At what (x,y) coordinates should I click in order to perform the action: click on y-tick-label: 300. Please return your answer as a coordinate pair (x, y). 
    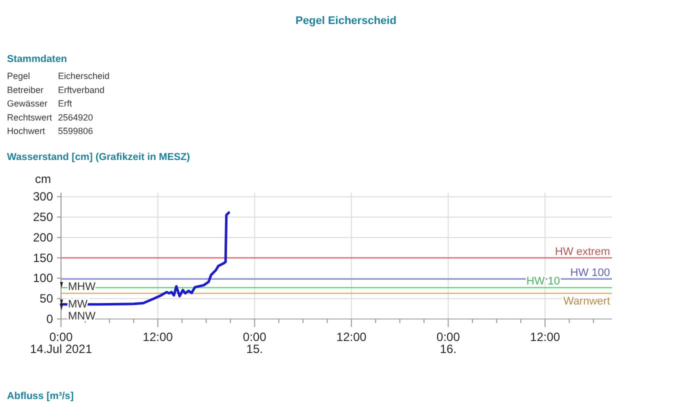
    Looking at the image, I should click on (43, 197).